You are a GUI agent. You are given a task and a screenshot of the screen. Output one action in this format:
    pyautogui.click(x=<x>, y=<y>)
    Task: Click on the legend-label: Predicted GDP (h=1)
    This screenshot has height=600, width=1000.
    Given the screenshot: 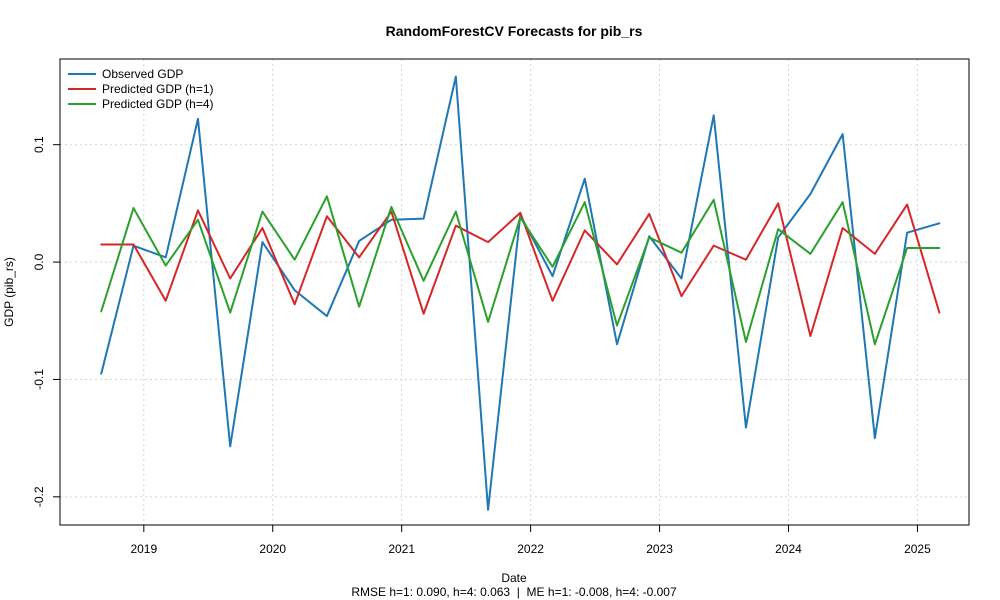 What is the action you would take?
    pyautogui.click(x=158, y=89)
    